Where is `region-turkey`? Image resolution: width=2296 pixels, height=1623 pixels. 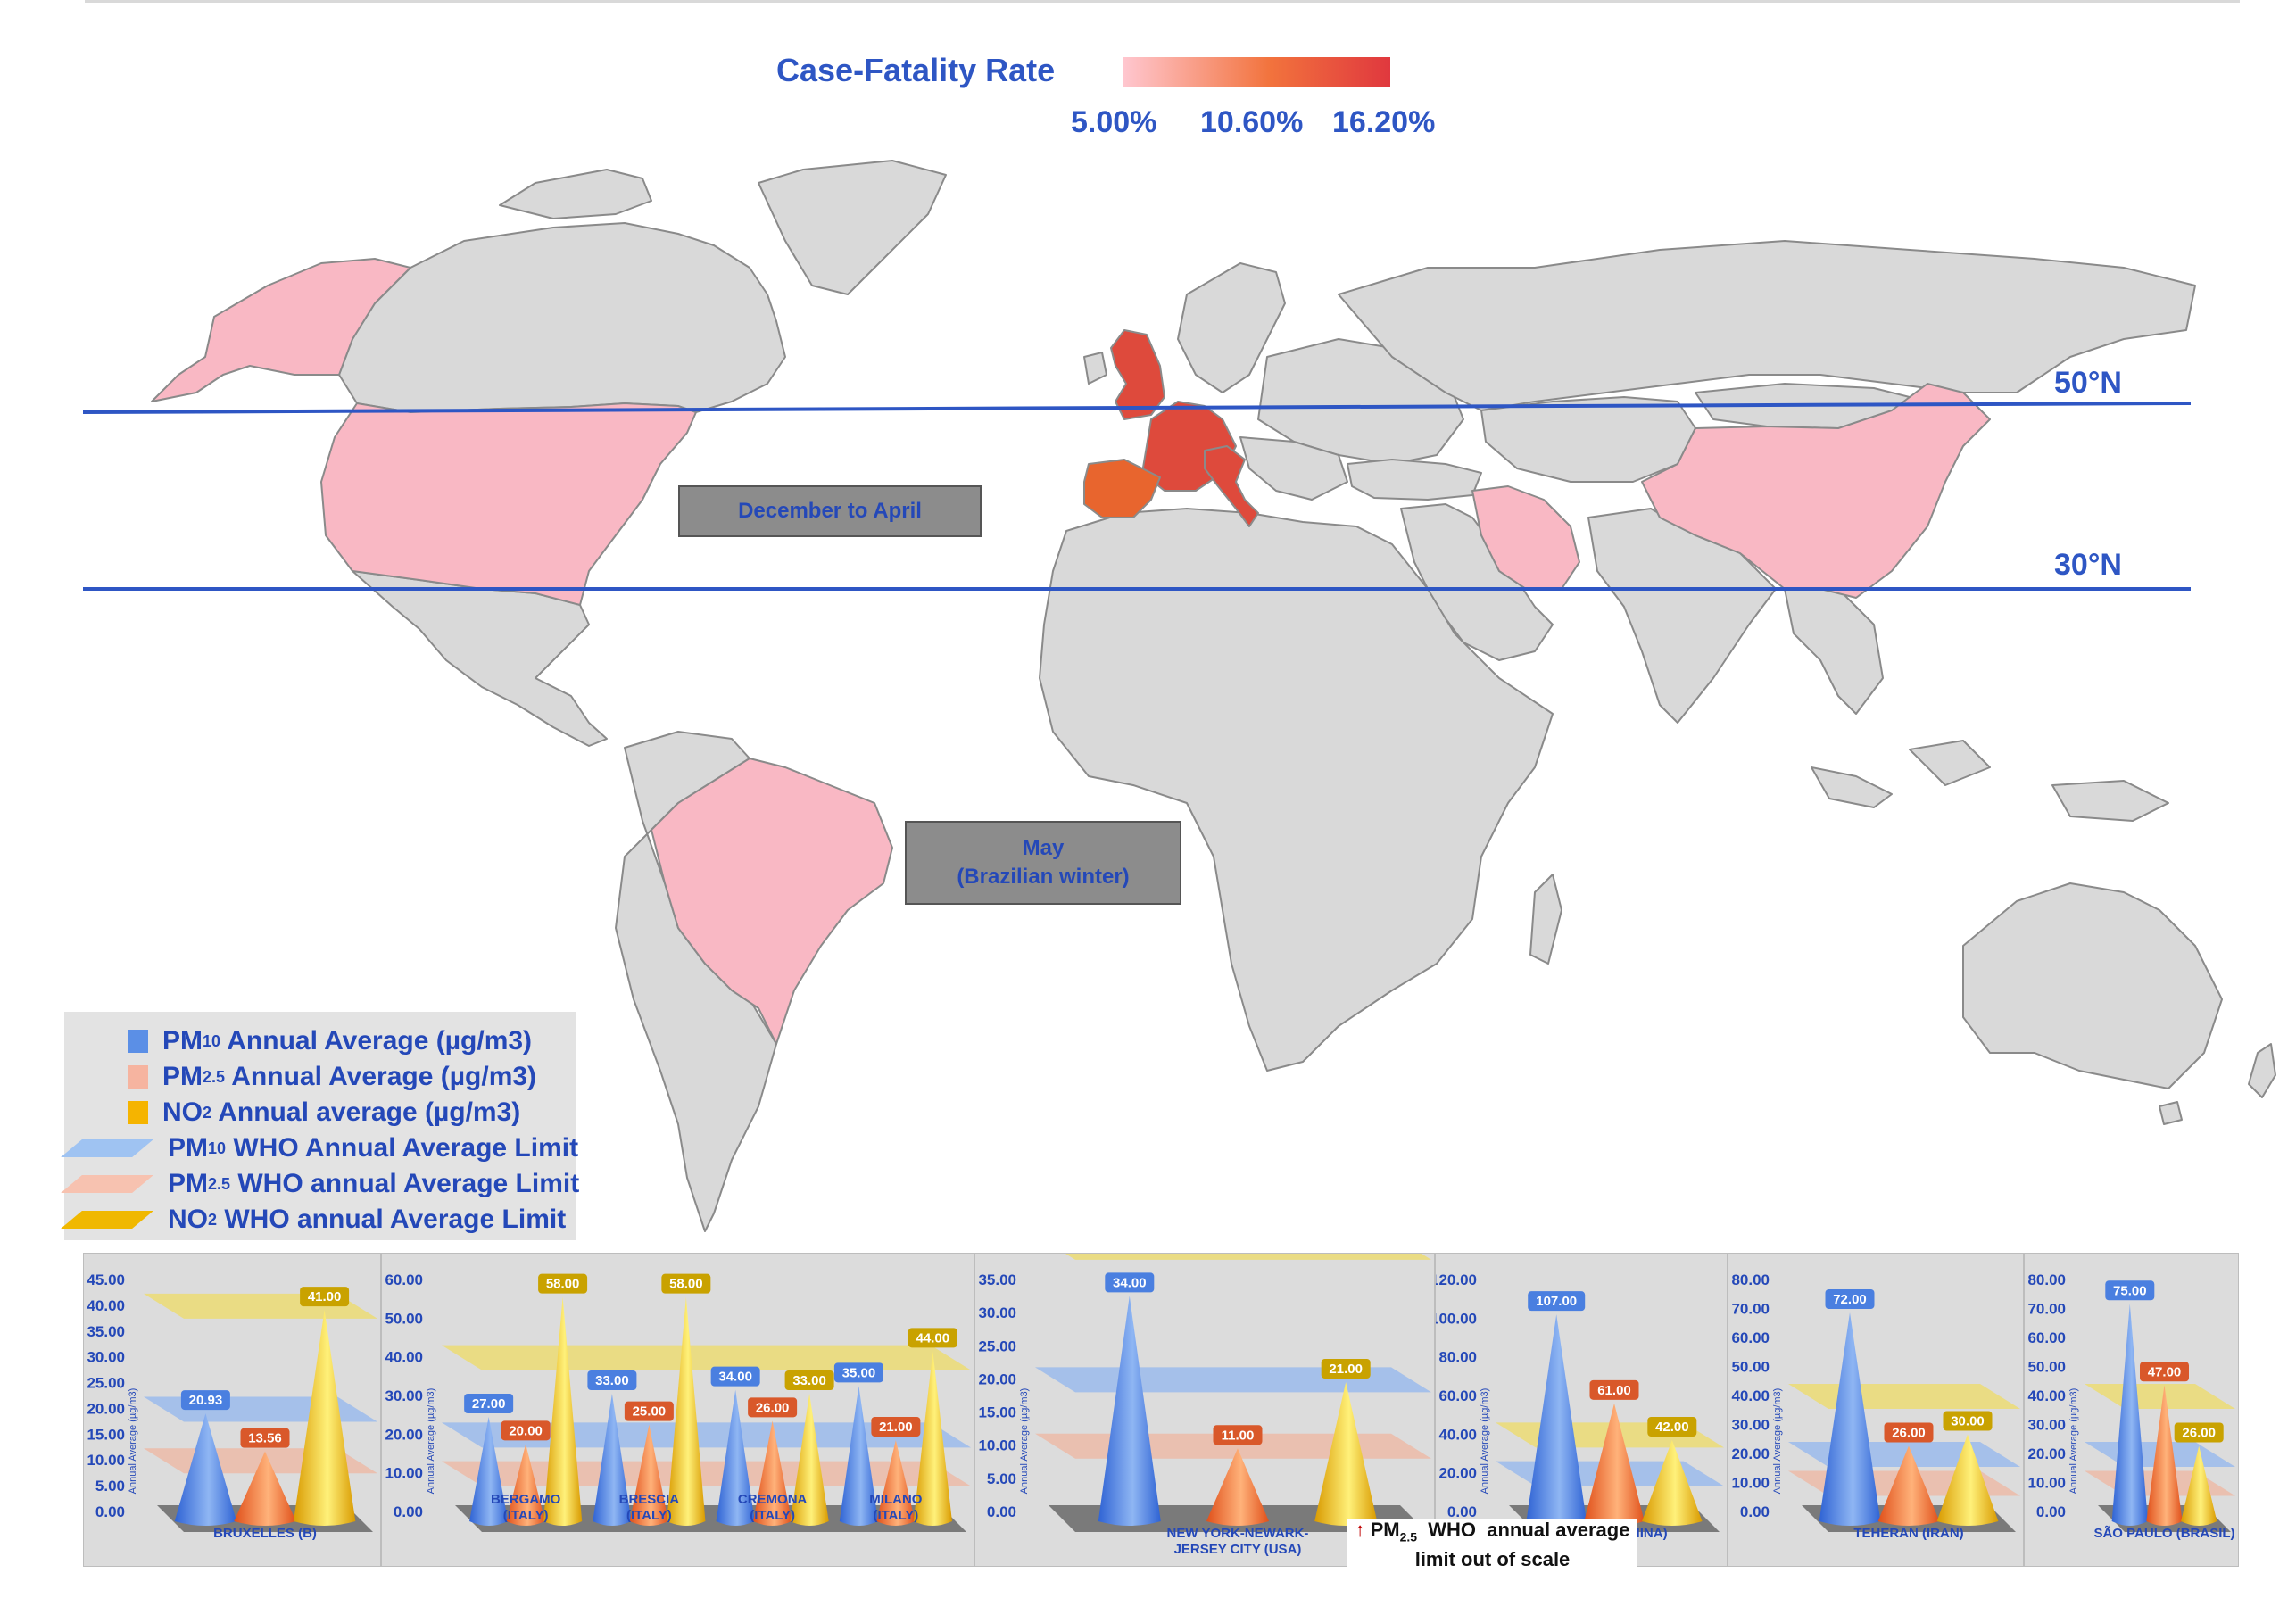 region-turkey is located at coordinates (1414, 480).